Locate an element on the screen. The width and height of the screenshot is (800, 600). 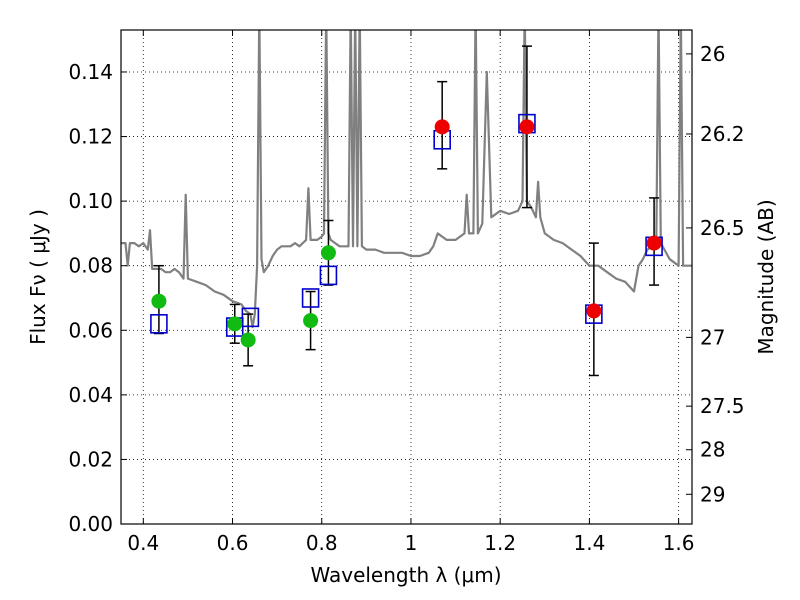
y2-tick-label: 26 is located at coordinates (712, 54).